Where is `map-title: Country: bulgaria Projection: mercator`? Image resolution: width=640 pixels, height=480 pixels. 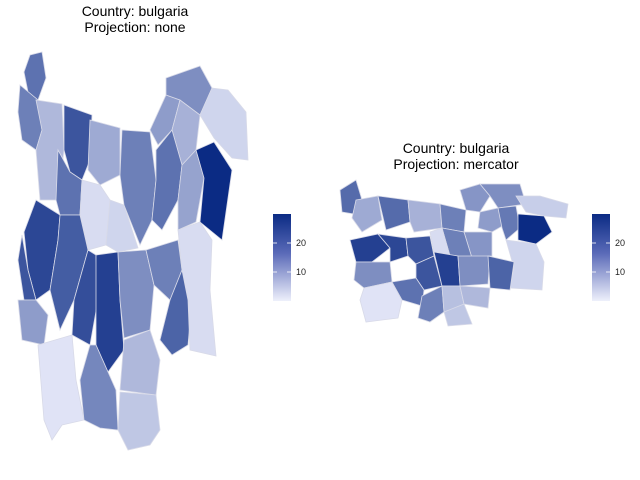
map-title: Country: bulgaria Projection: mercator is located at coordinates (456, 156).